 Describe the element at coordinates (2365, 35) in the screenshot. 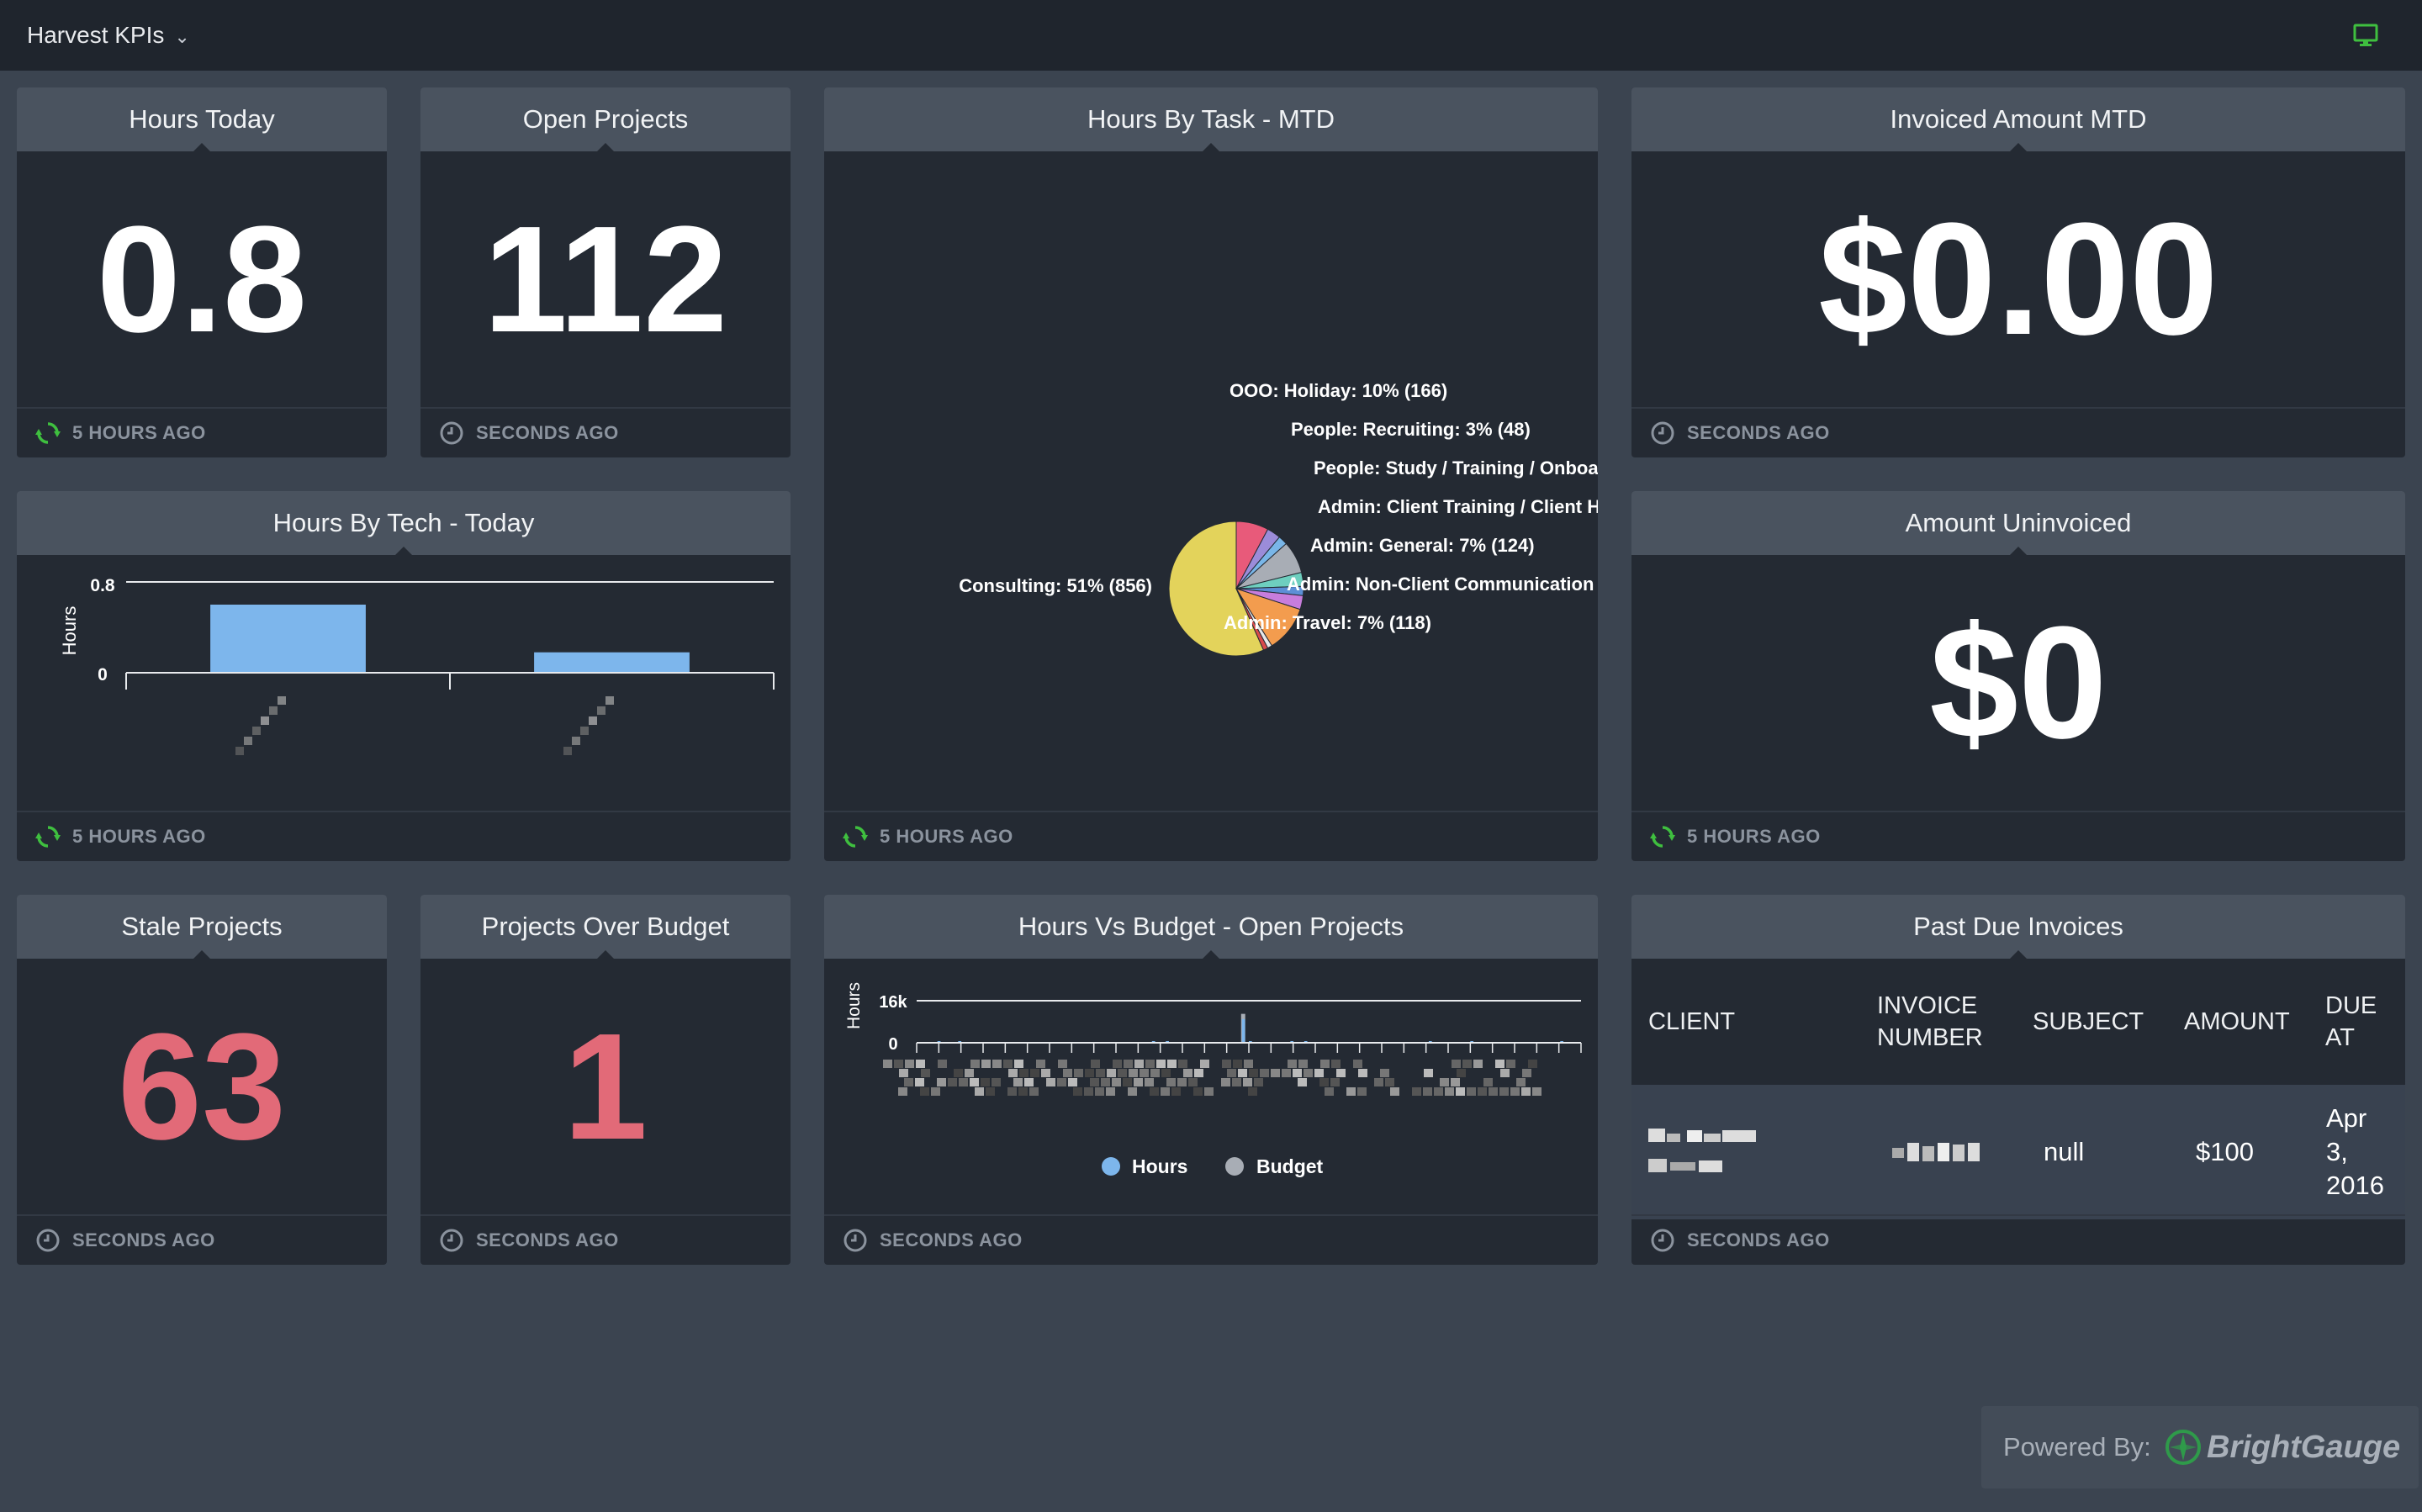

I see `monitor-icon` at that location.